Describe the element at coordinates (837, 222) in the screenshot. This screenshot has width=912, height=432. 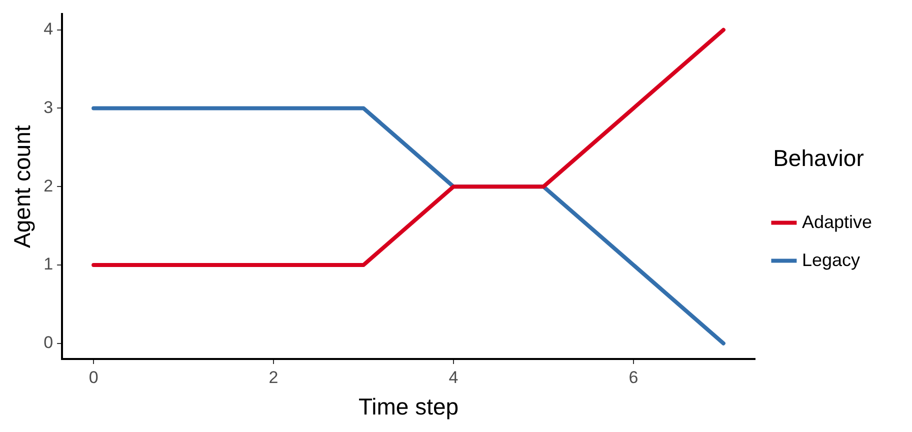
I see `legend-label: Adaptive` at that location.